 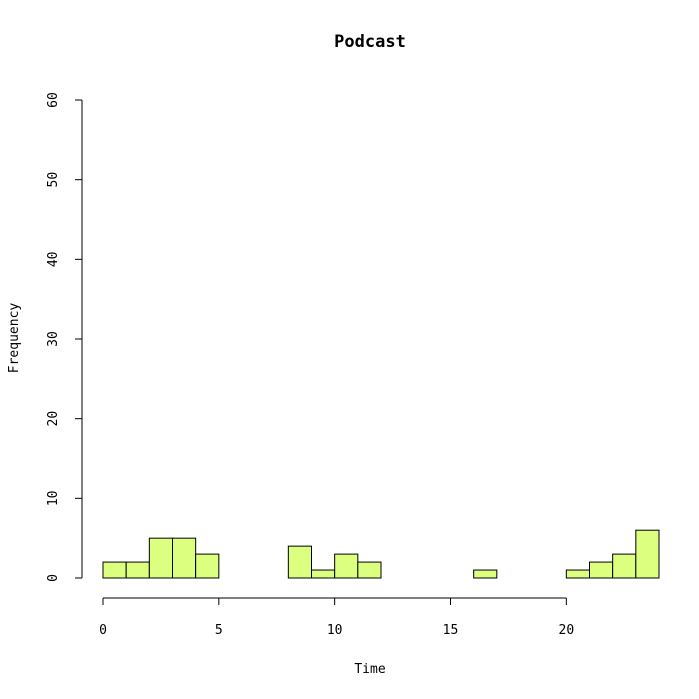 What do you see at coordinates (337, 617) in the screenshot?
I see `x-axis: 0 5 10 15 20` at bounding box center [337, 617].